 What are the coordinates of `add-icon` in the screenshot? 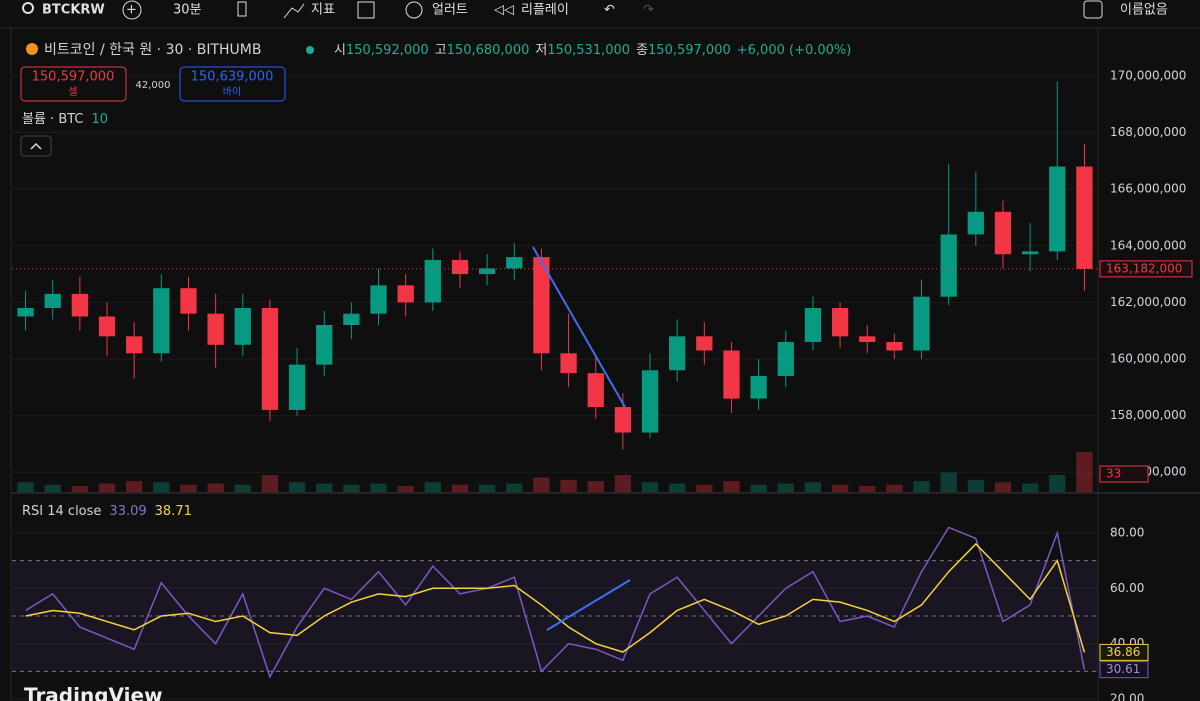 It's located at (132, 10).